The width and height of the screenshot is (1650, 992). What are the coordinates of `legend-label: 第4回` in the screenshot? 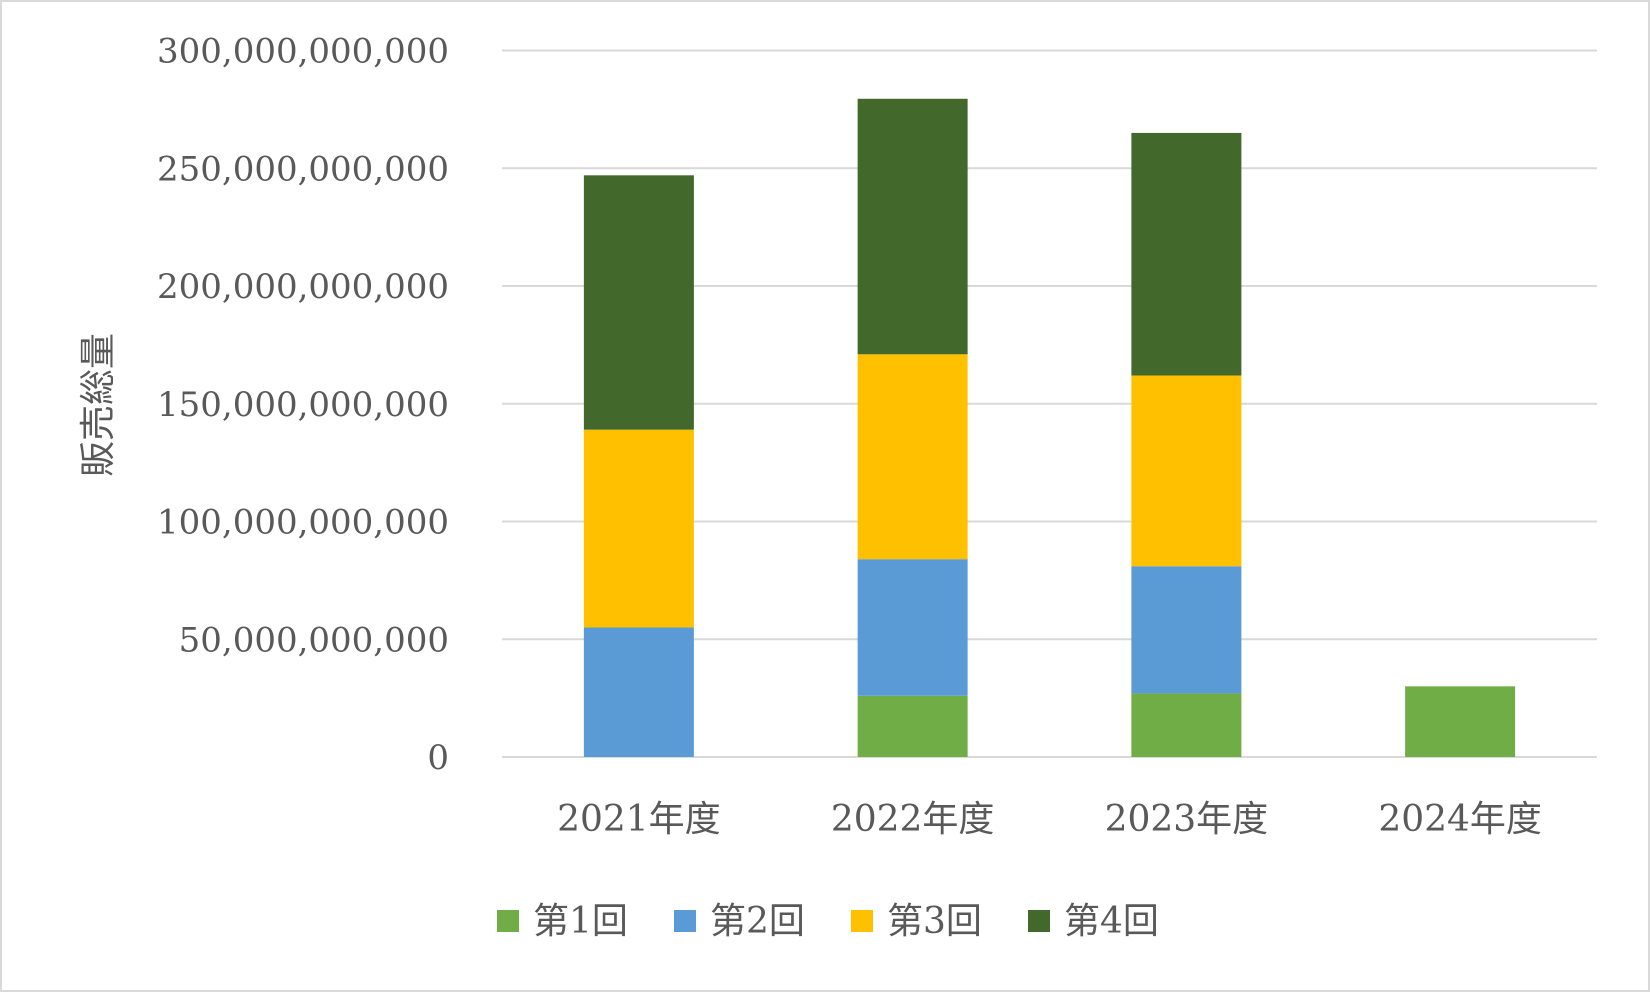 It's located at (1111, 921).